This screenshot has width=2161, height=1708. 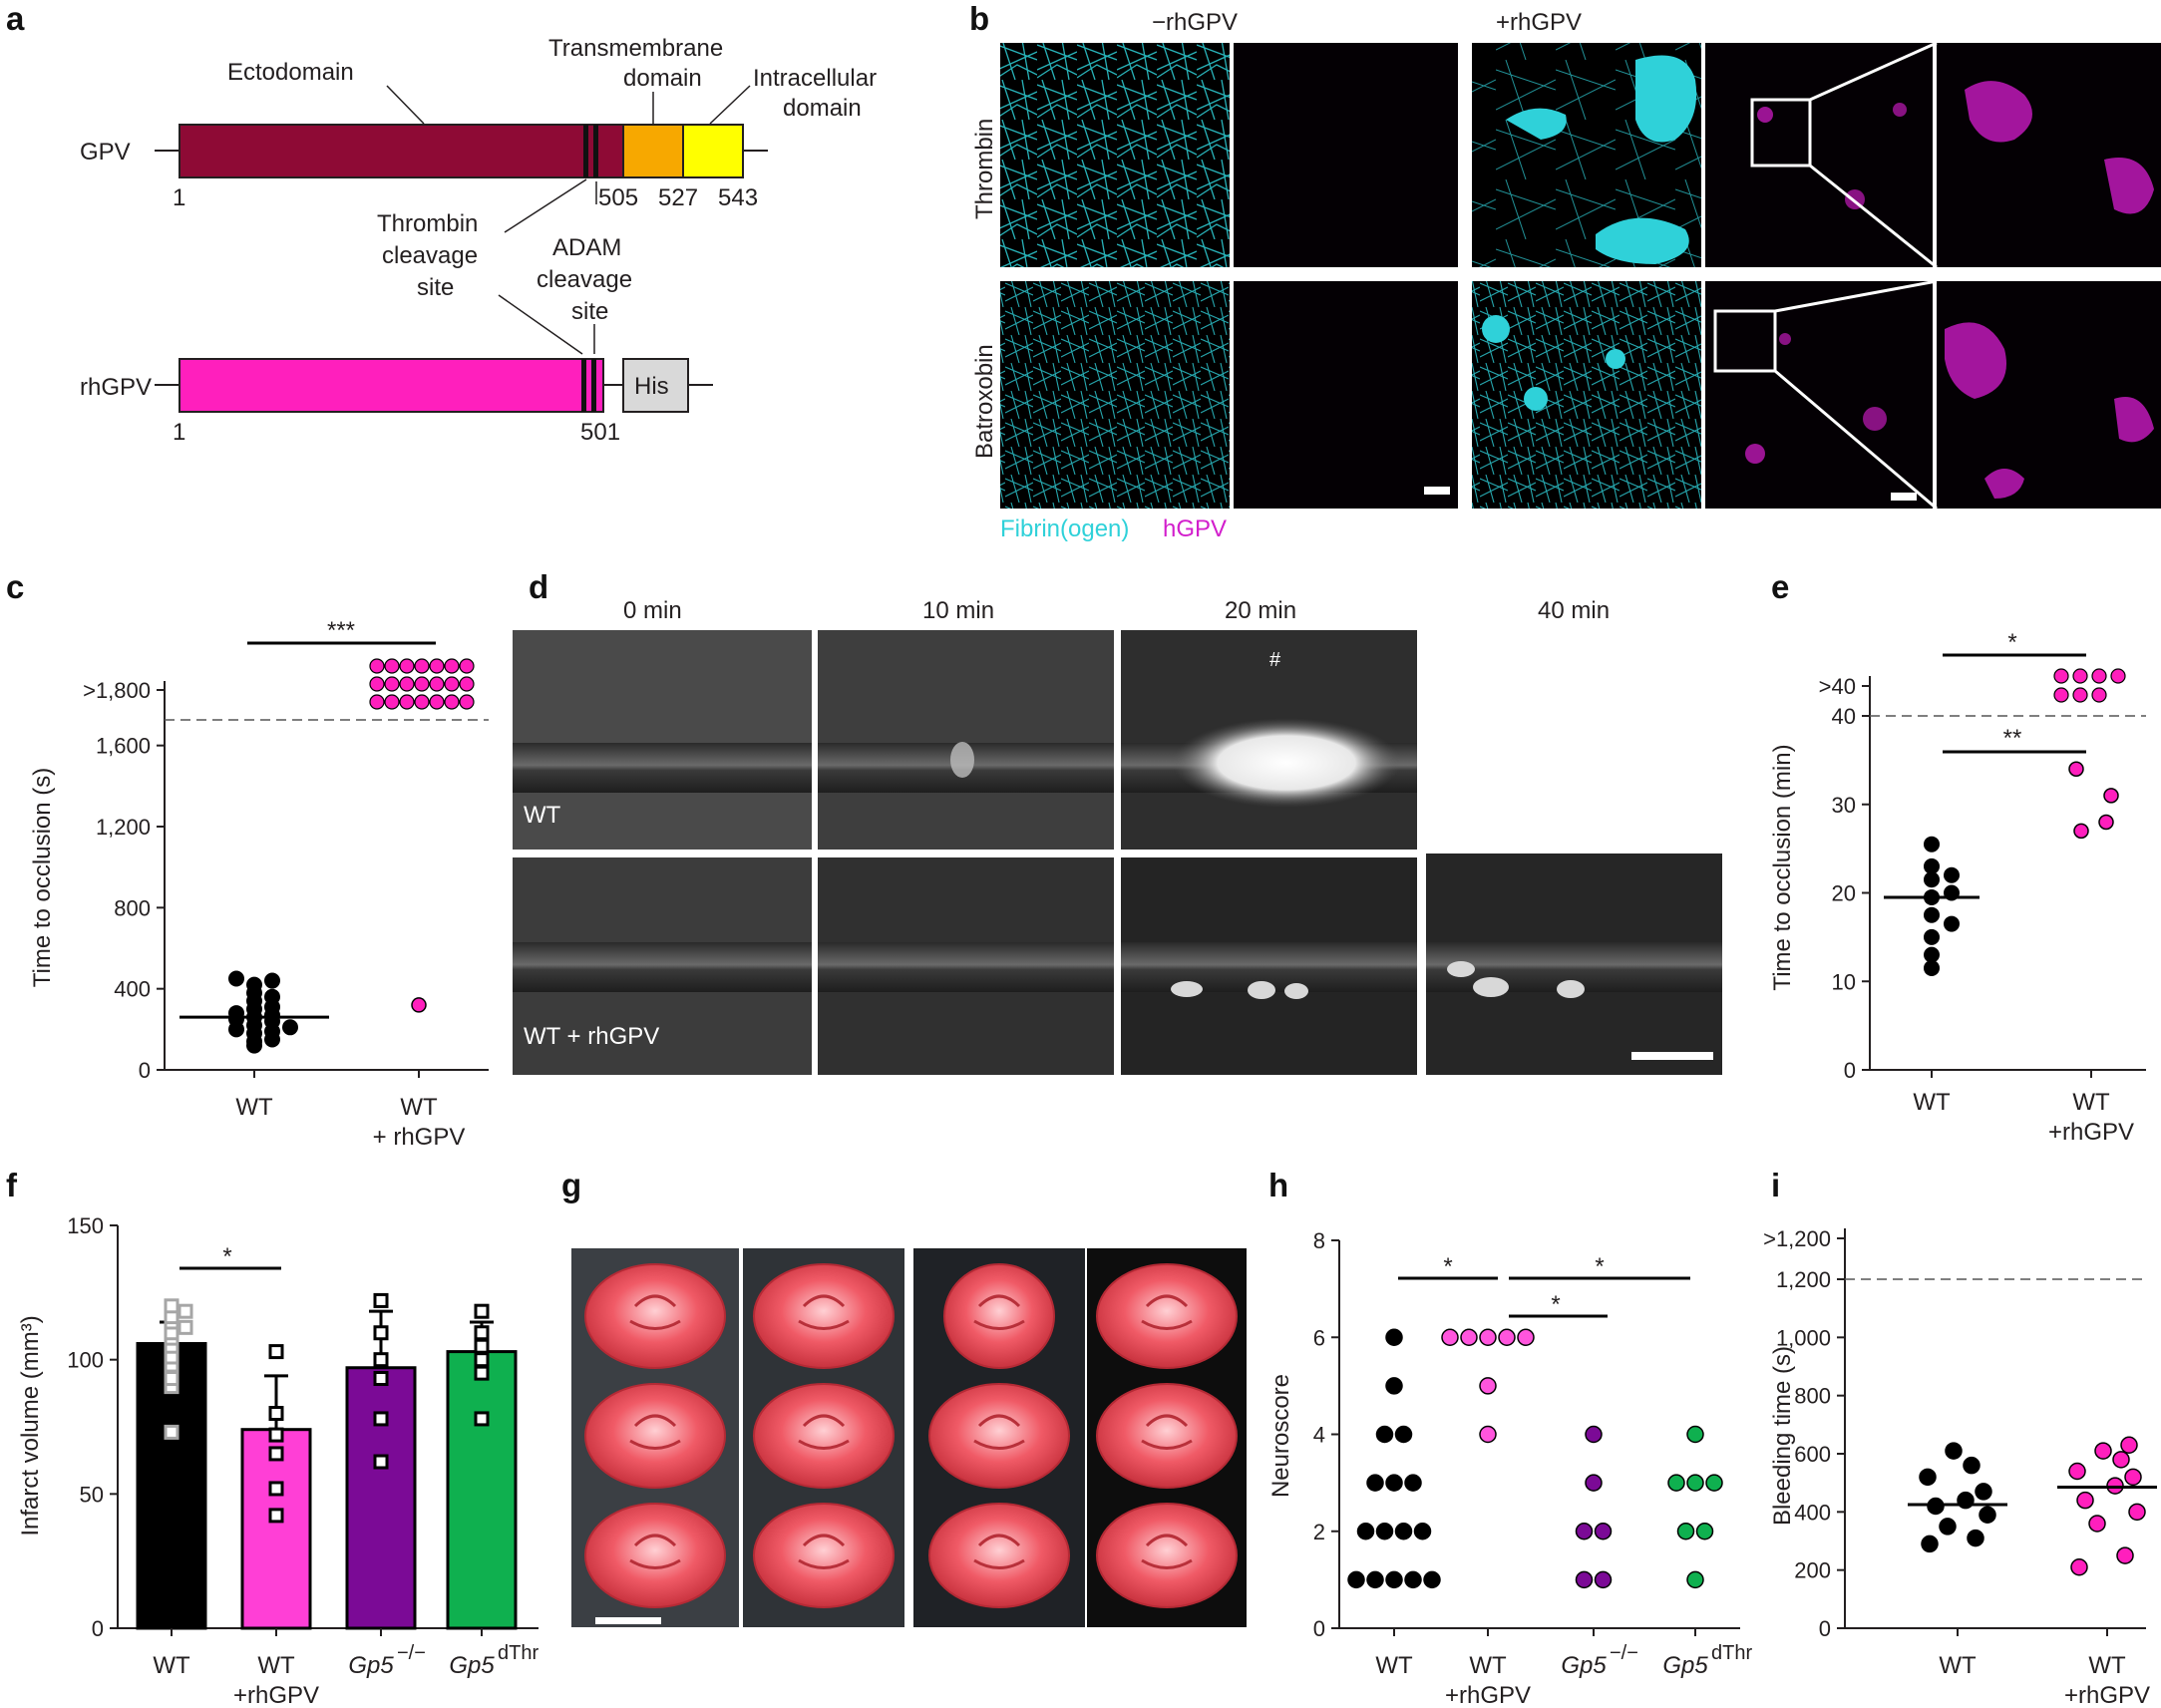 What do you see at coordinates (1812, 1396) in the screenshot?
I see `i-ytick-label: 800` at bounding box center [1812, 1396].